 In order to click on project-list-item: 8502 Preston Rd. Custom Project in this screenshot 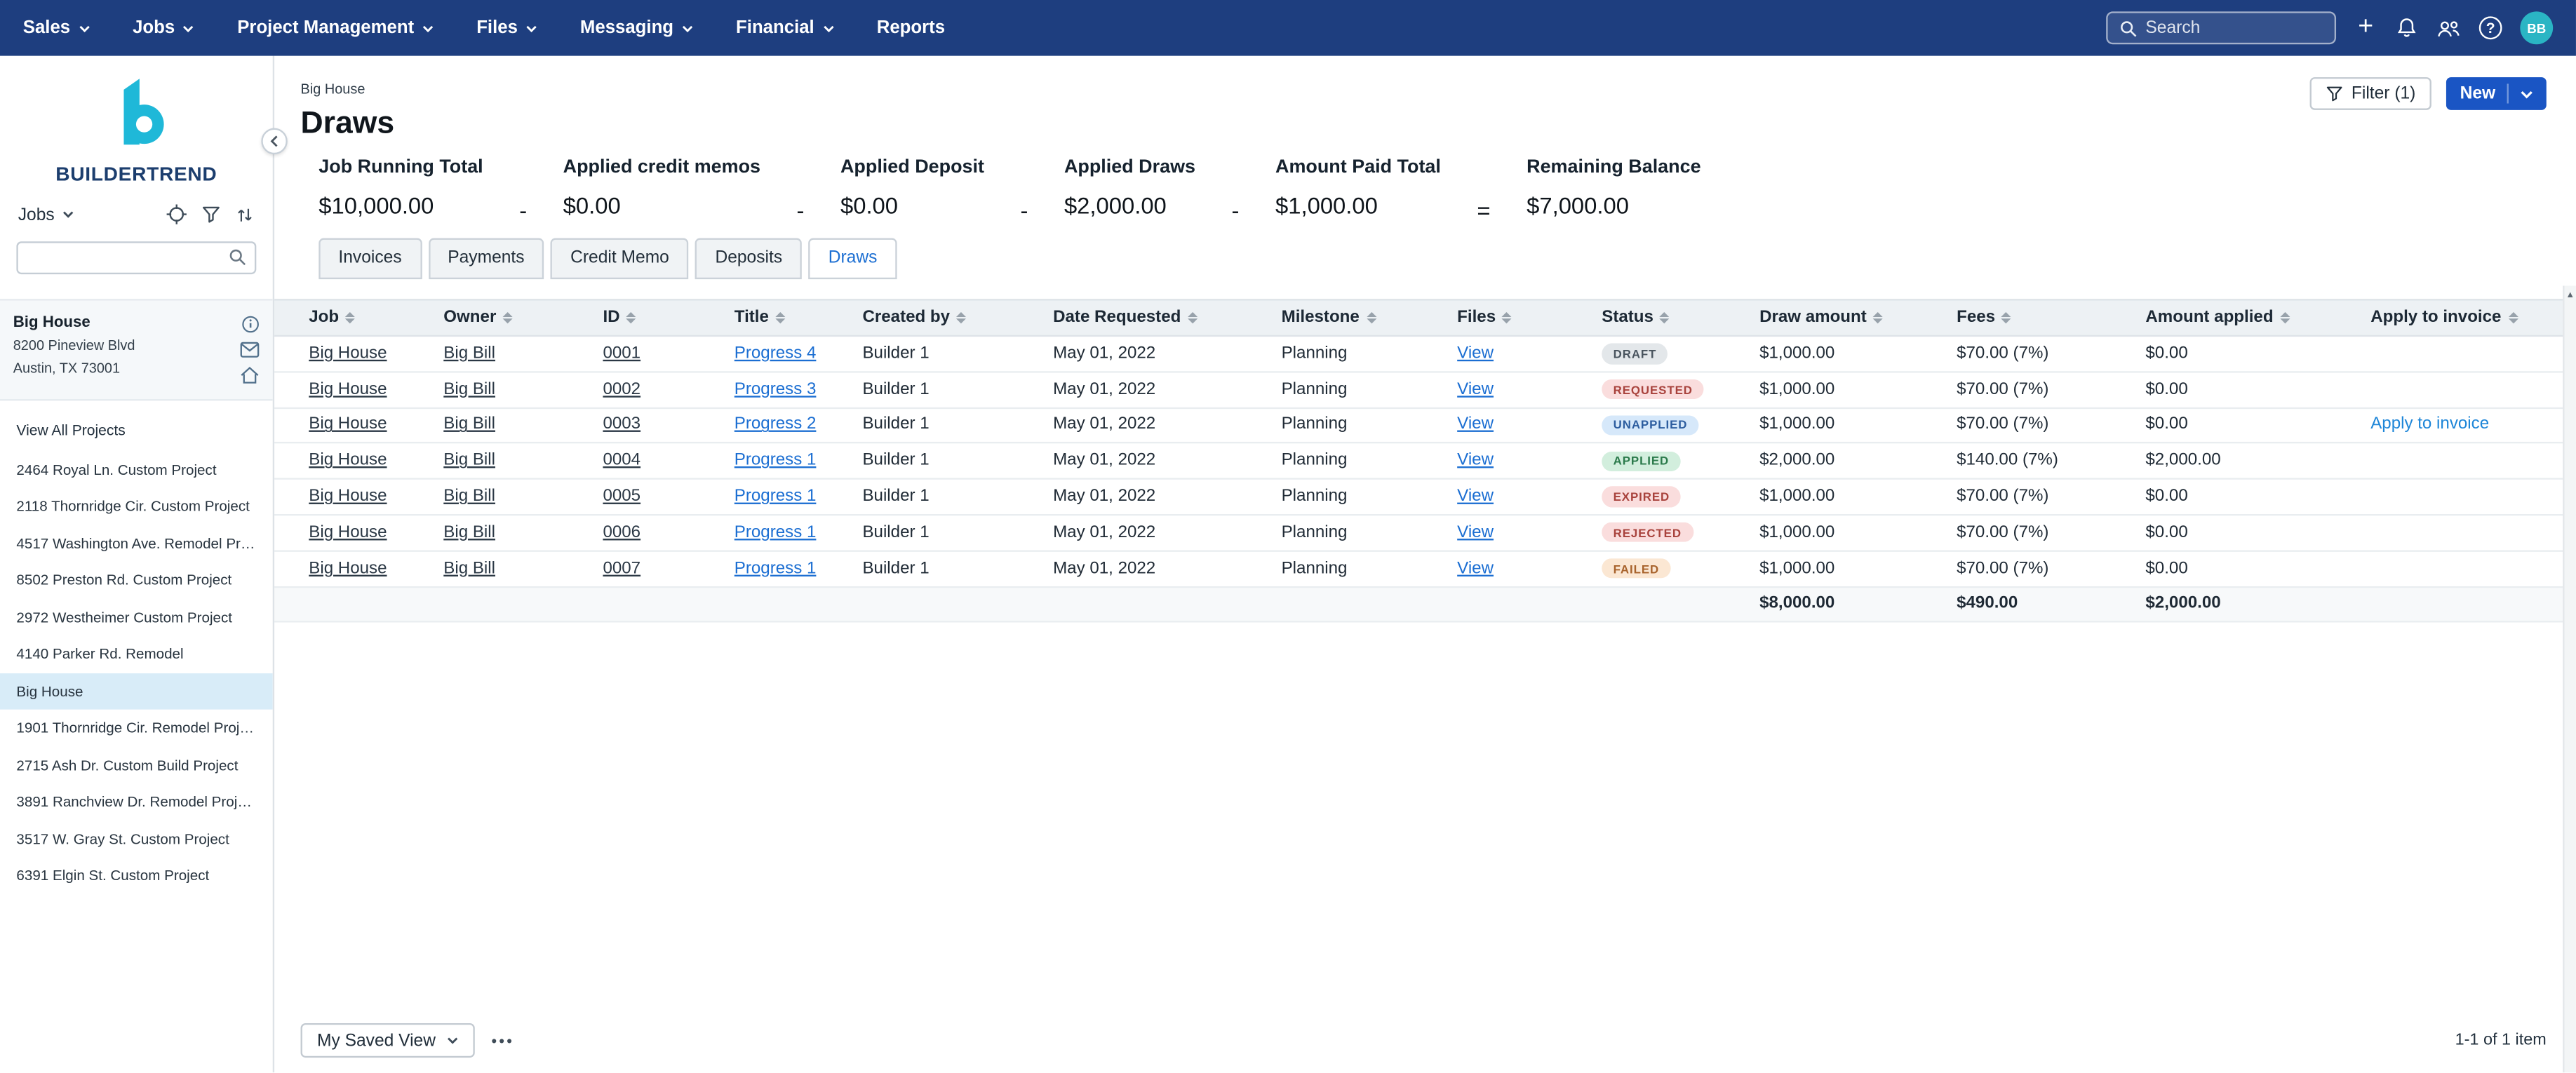, I will do `click(124, 579)`.